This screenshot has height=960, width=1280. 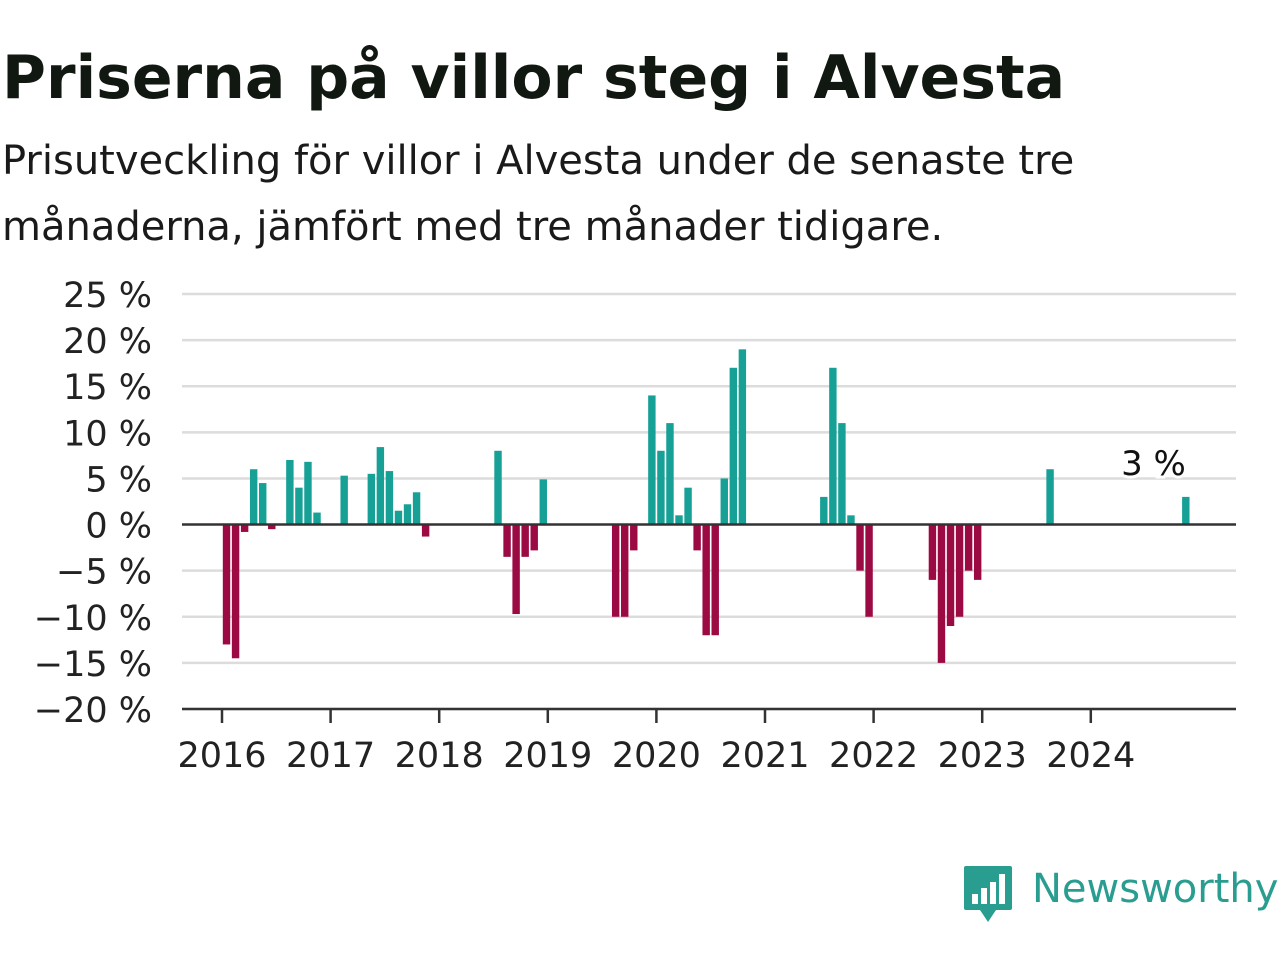 I want to click on y-tick-label: 20 %, so click(x=107, y=342).